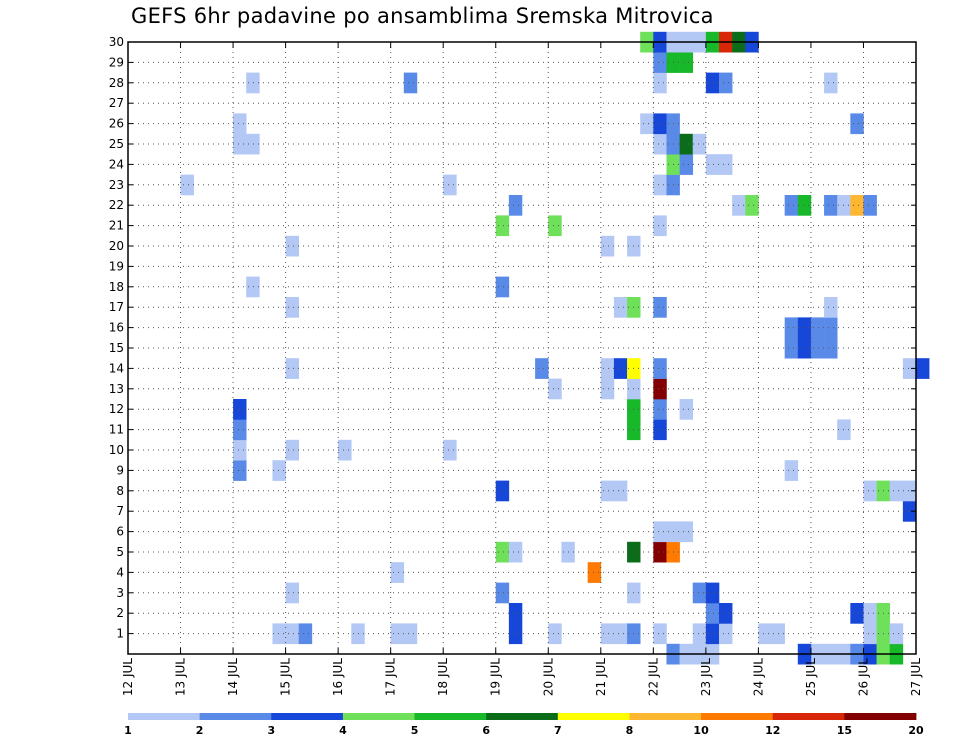 This screenshot has width=960, height=742. I want to click on y-tick-label: 19, so click(116, 266).